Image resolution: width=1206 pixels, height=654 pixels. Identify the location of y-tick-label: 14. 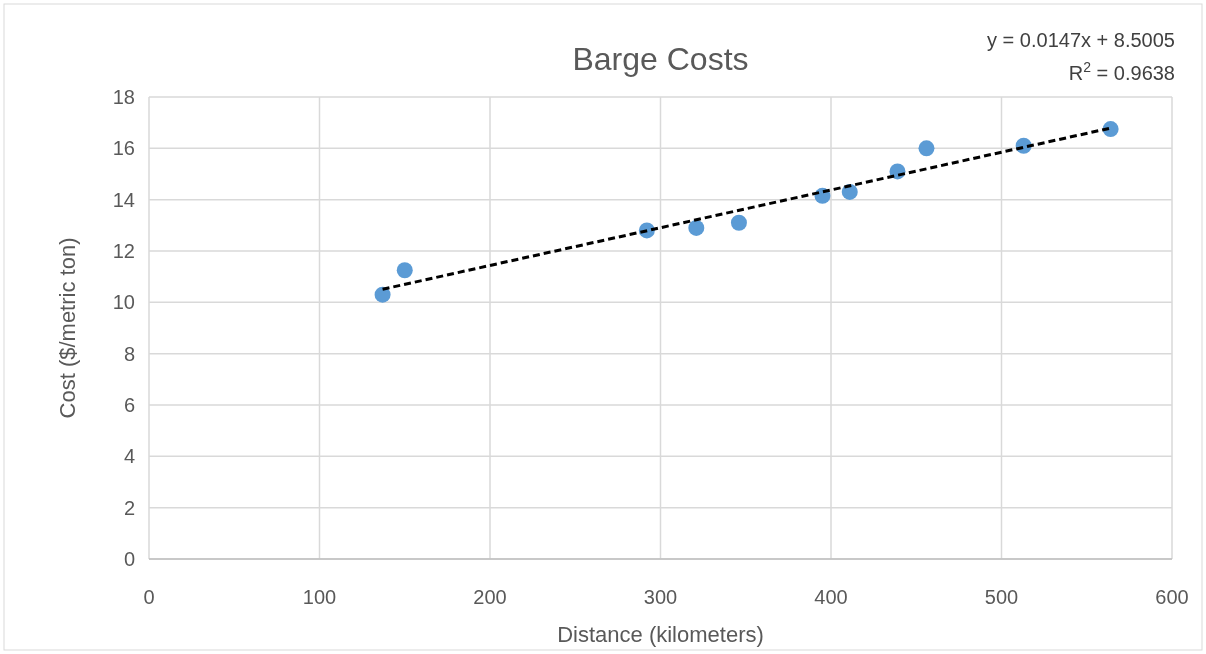
(123, 199).